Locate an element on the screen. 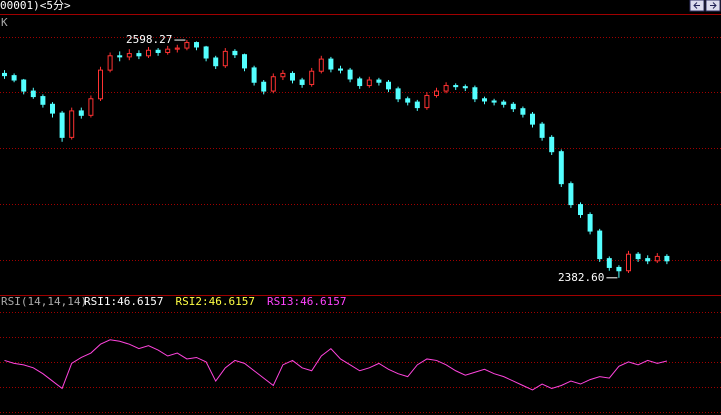  rsi-line is located at coordinates (336, 365).